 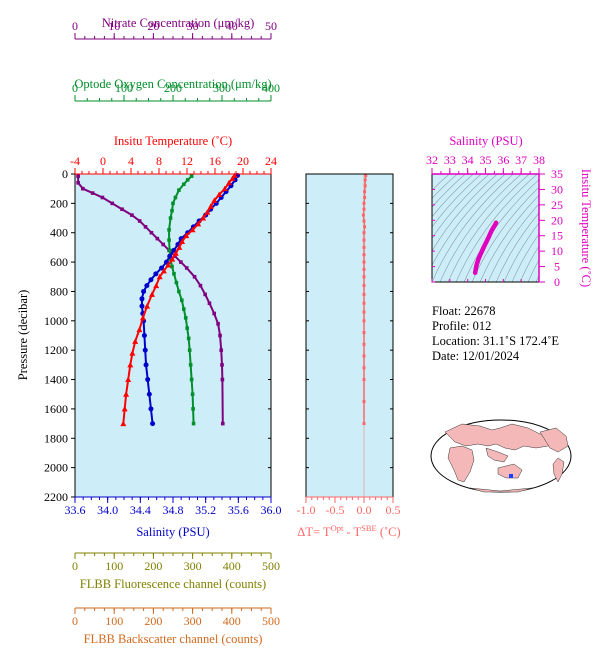 What do you see at coordinates (238, 510) in the screenshot?
I see `salinity-tick-label: 35.6` at bounding box center [238, 510].